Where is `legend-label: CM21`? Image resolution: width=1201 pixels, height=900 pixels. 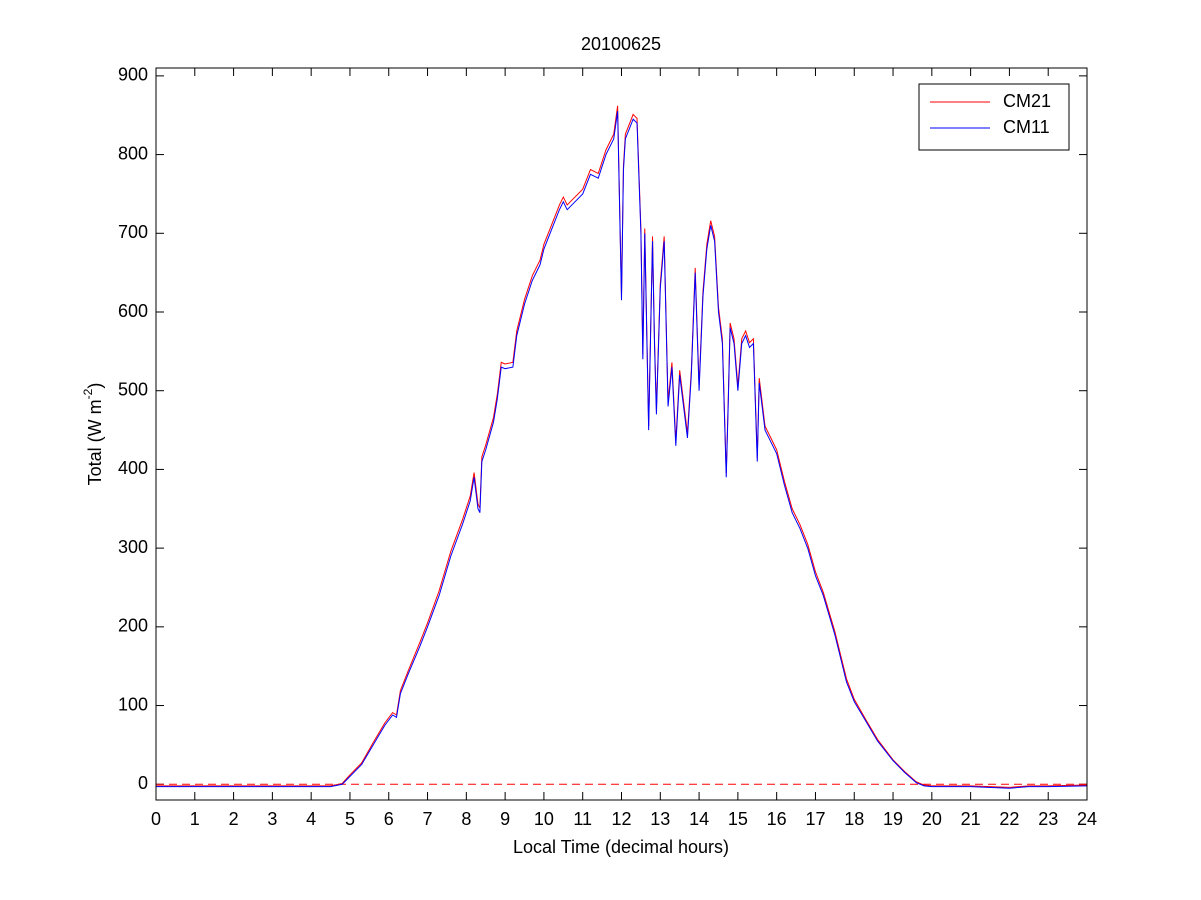 legend-label: CM21 is located at coordinates (1027, 101).